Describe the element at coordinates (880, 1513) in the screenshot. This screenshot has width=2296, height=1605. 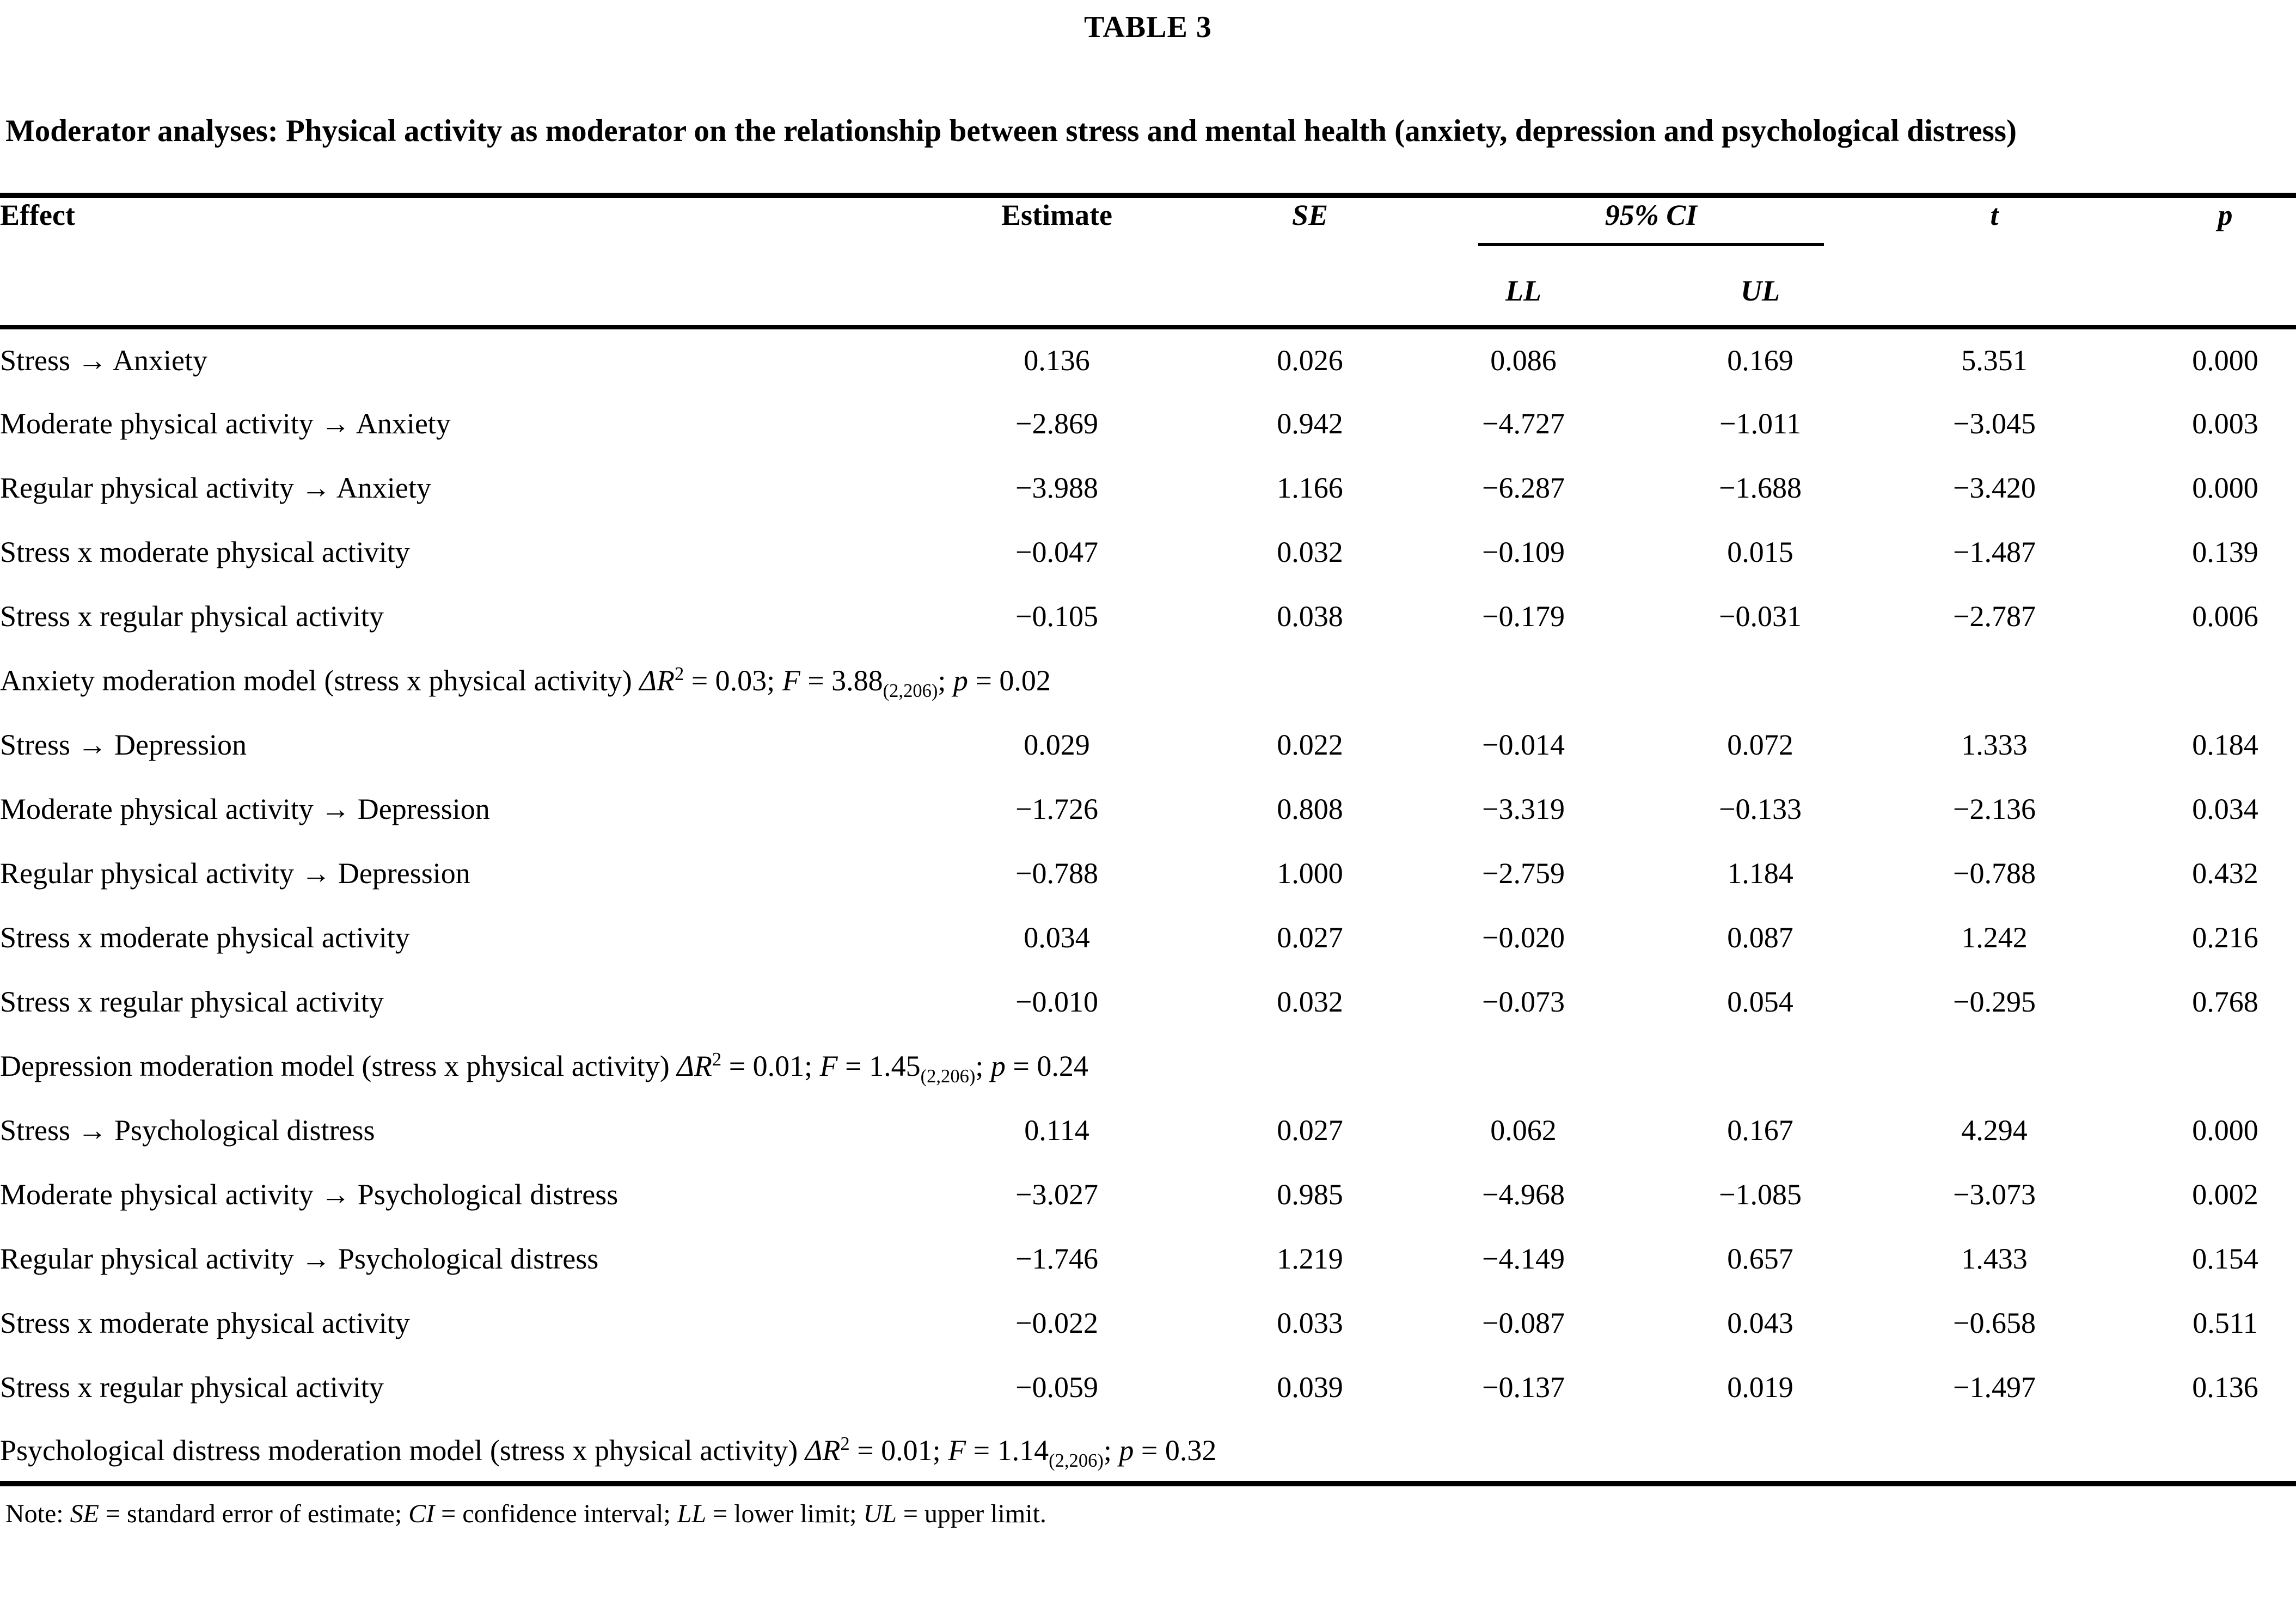
I see `text-segment: UL` at that location.